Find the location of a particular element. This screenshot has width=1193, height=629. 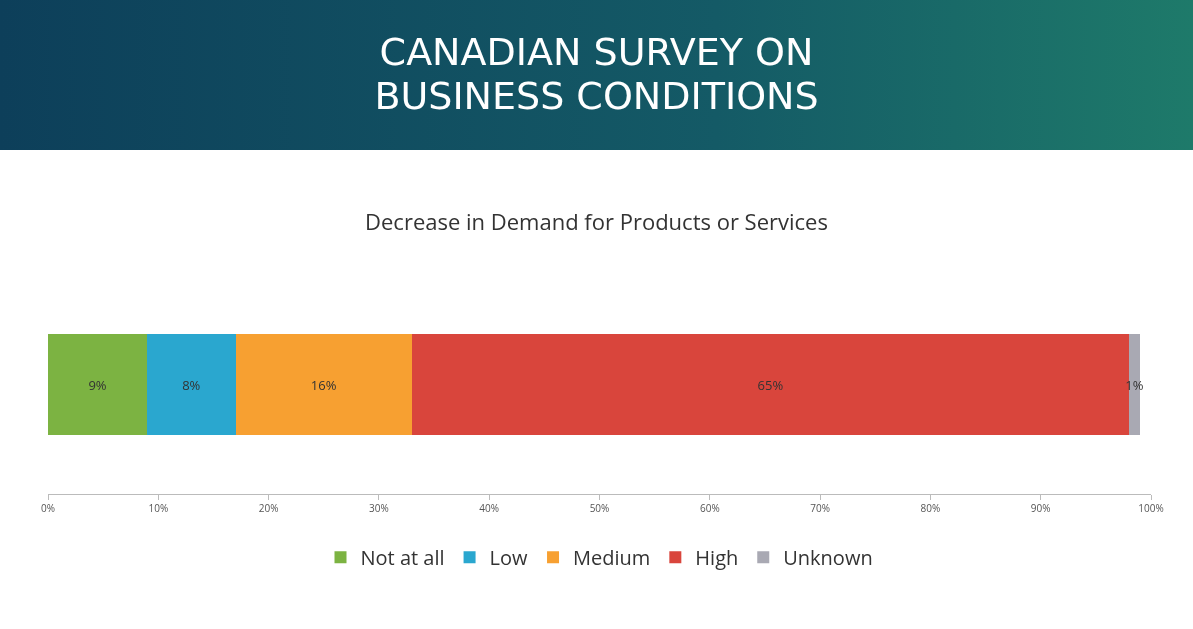

x-tick-label: 50% is located at coordinates (599, 508).